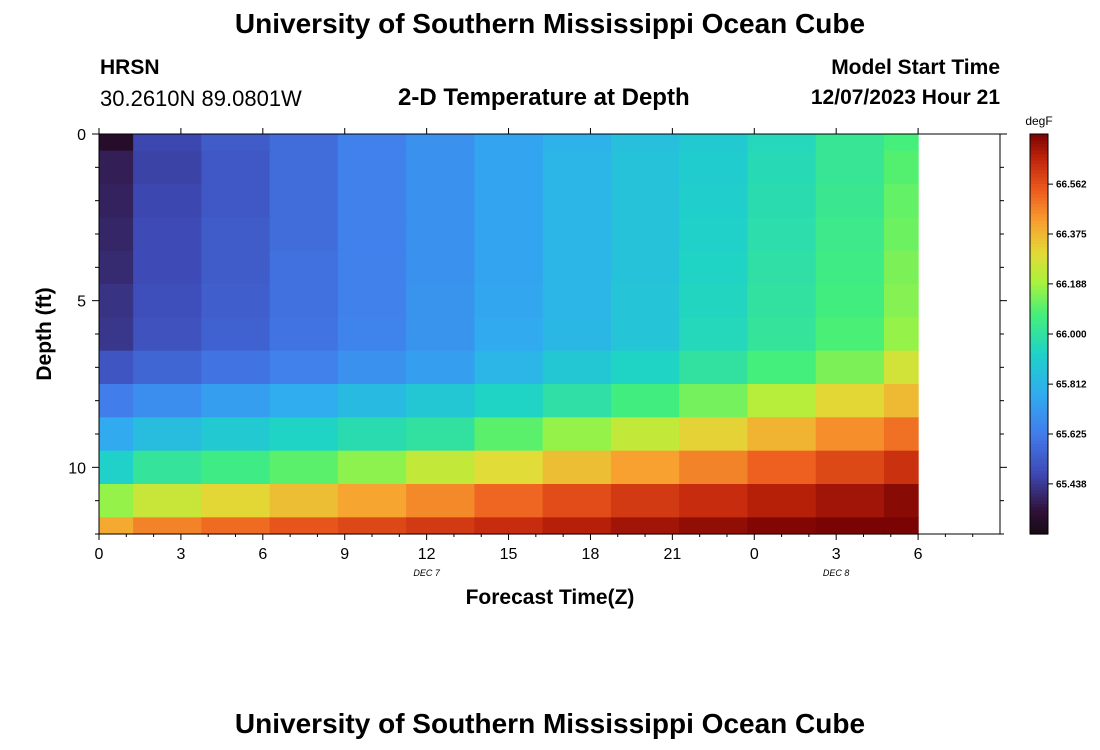 This screenshot has height=750, width=1100. Describe the element at coordinates (836, 573) in the screenshot. I see `date-label: DEC 8` at that location.